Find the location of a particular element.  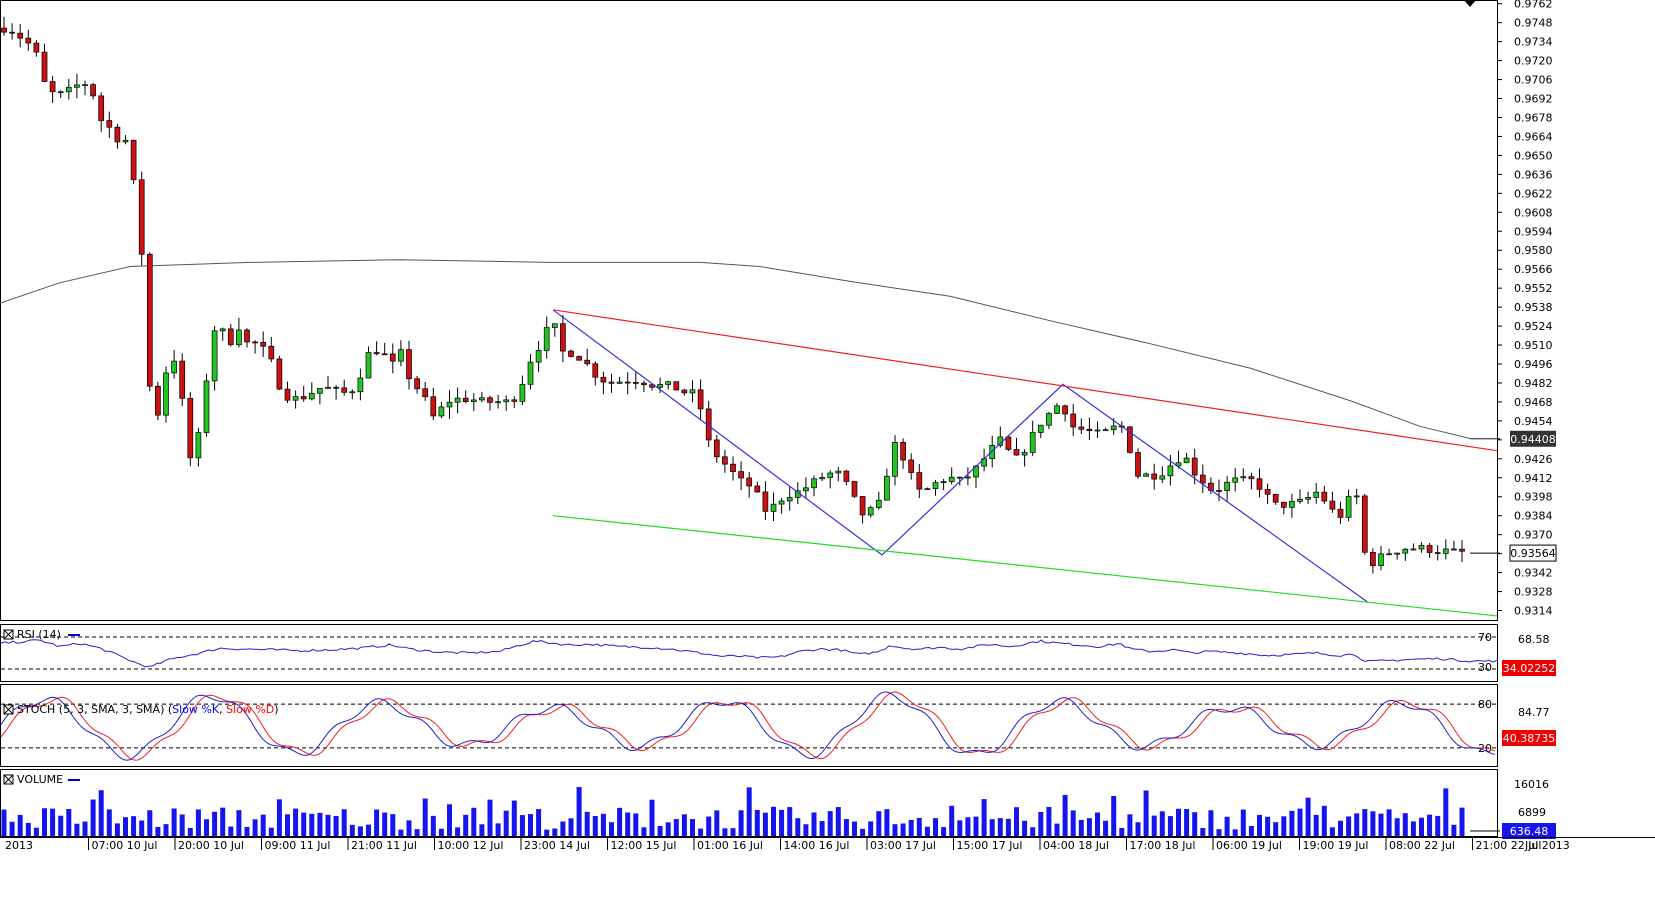

time-tick-label: 09:00 11 Jul is located at coordinates (298, 845).